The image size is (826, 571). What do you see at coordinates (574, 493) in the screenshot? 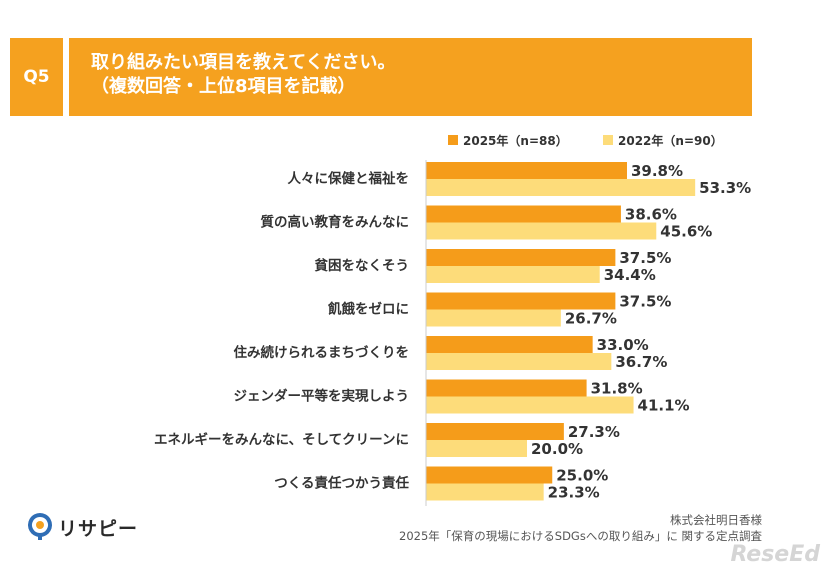
I see `value-label-2022: 23.3%` at bounding box center [574, 493].